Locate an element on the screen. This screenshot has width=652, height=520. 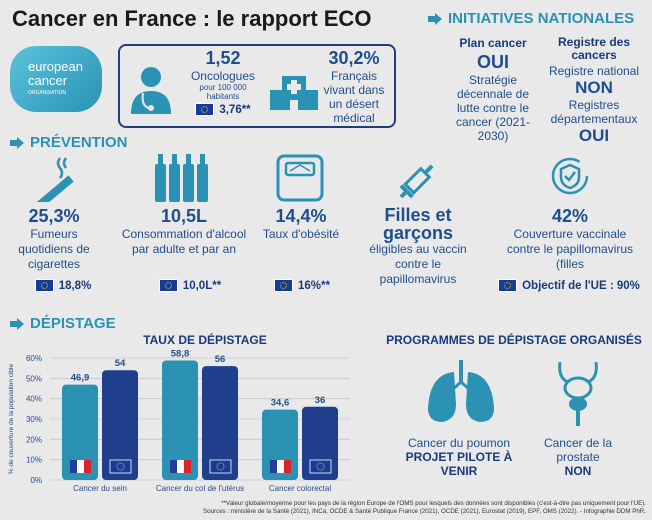
dept-label: Registres départementaux is located at coordinates (594, 112).